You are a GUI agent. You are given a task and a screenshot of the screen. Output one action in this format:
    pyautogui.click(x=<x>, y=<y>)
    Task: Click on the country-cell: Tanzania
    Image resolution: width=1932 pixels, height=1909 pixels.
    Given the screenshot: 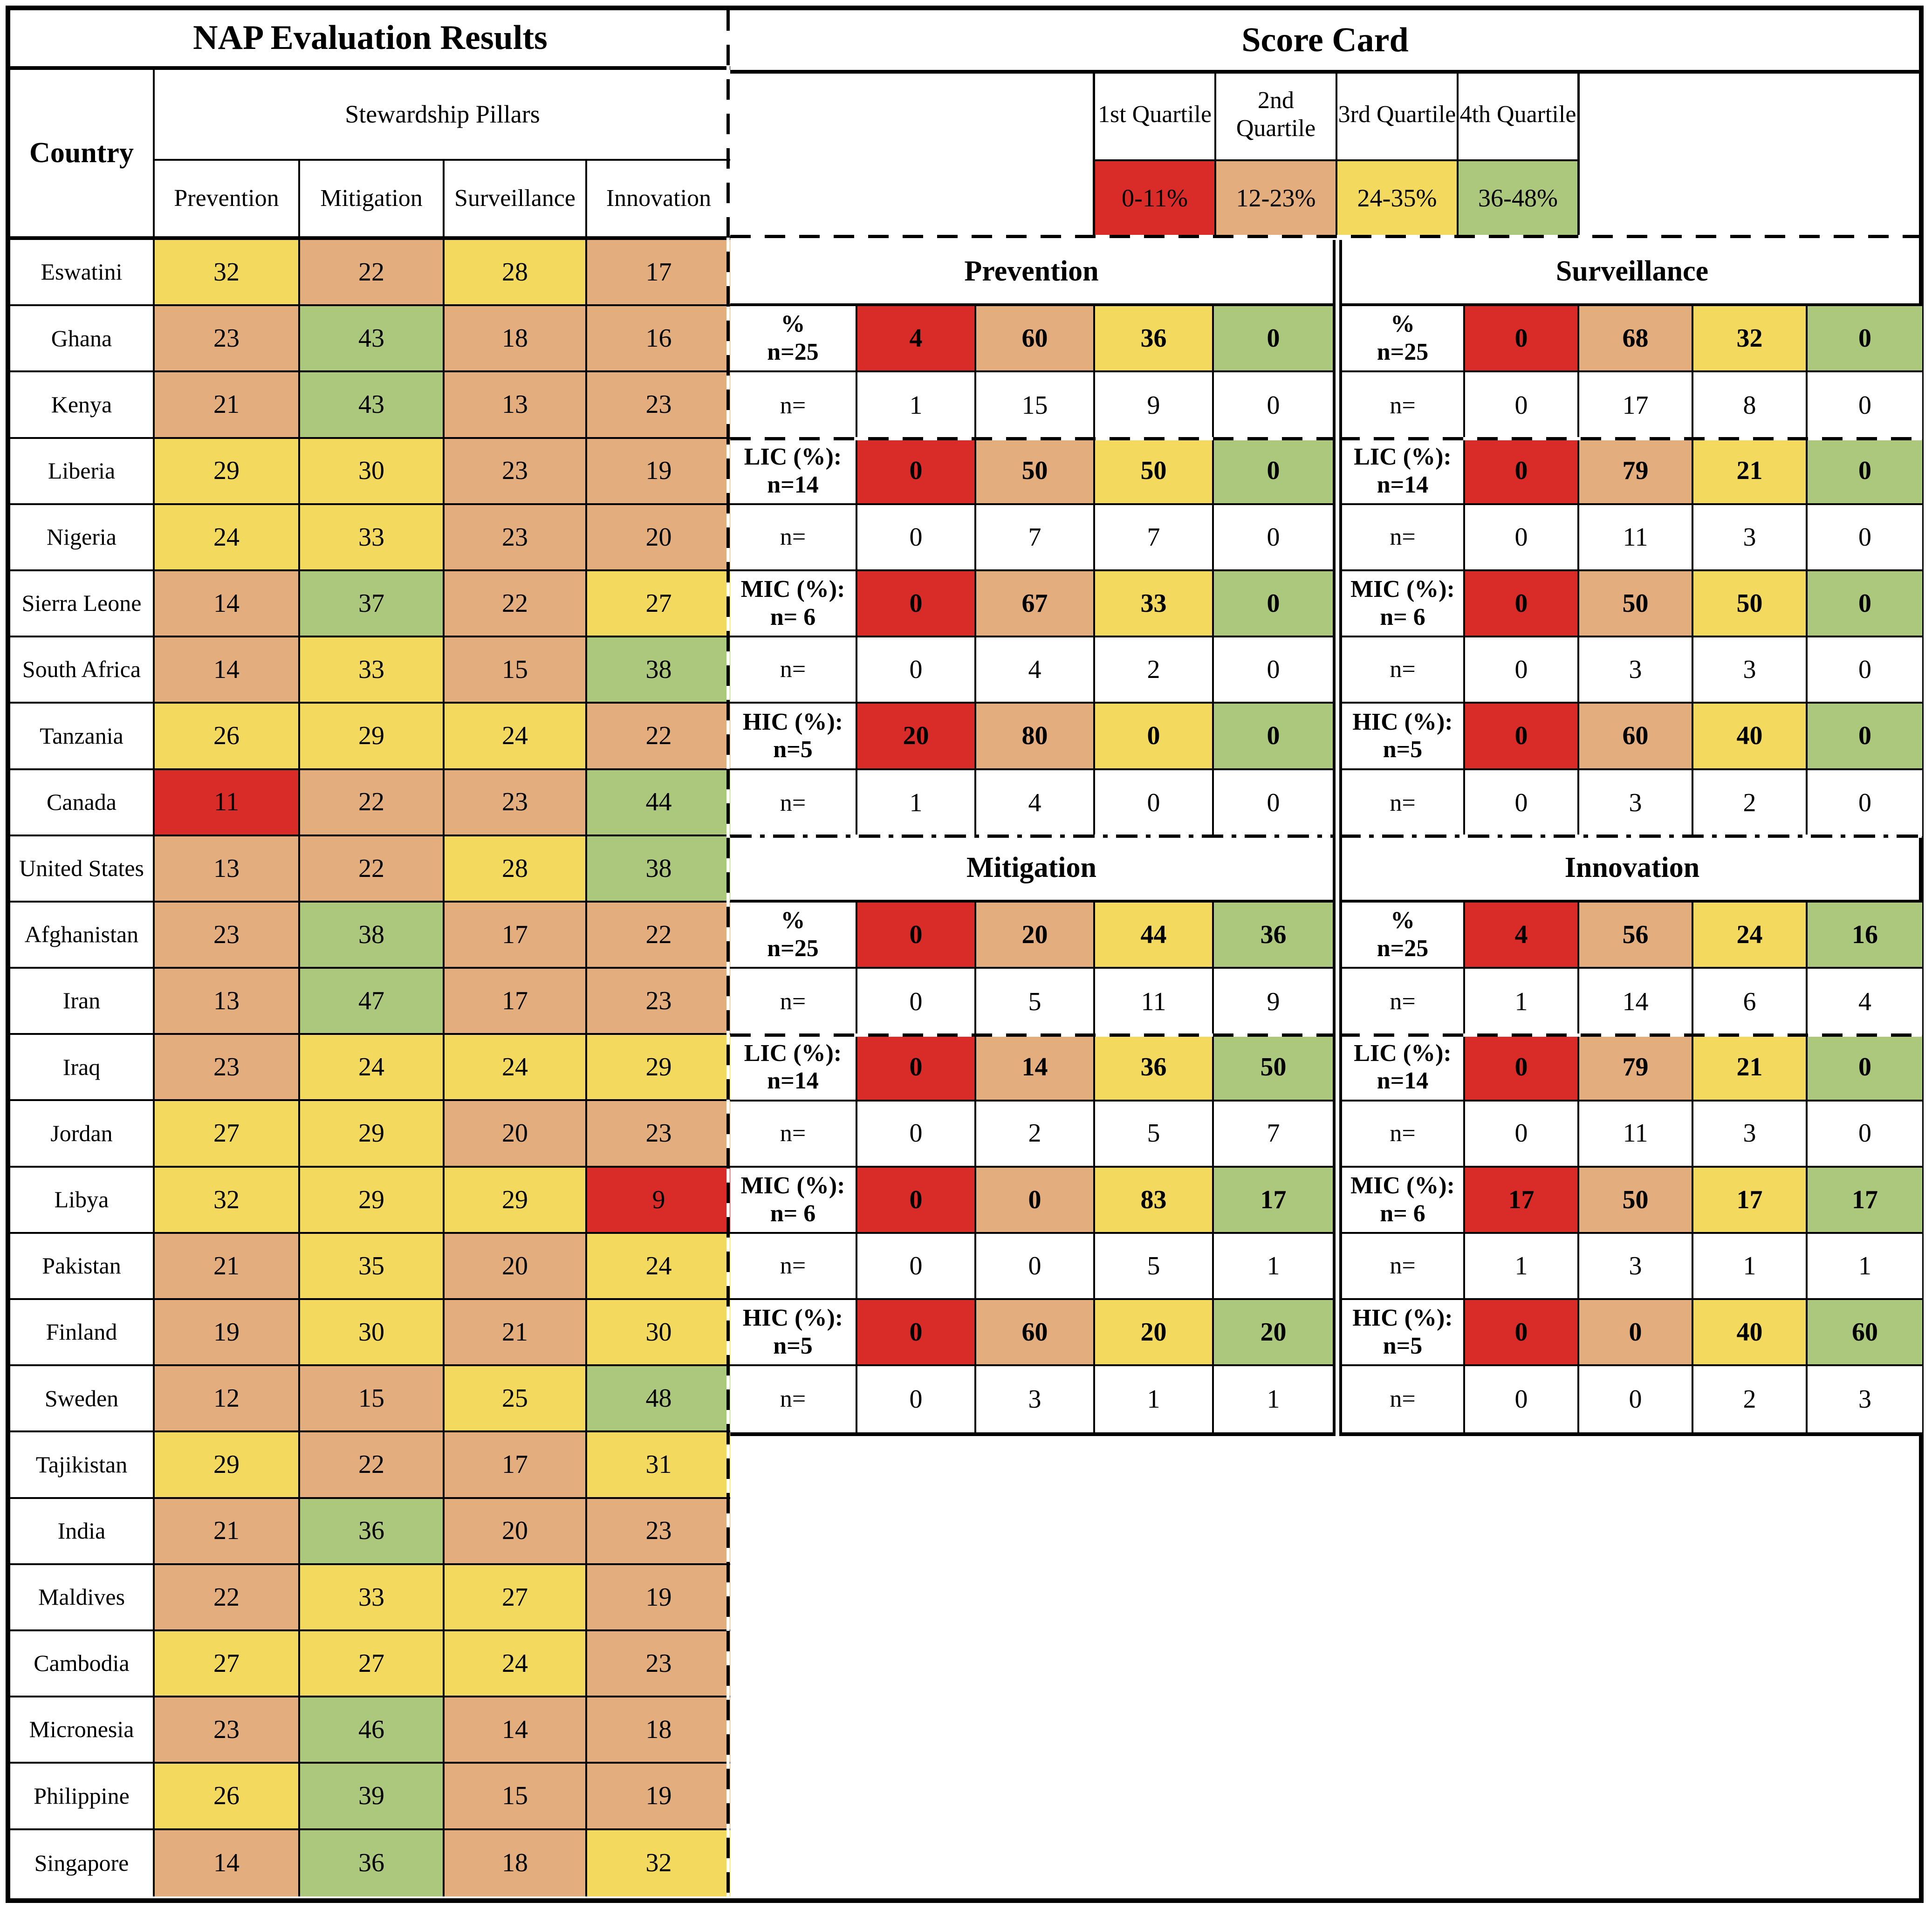 What is the action you would take?
    pyautogui.click(x=82, y=737)
    